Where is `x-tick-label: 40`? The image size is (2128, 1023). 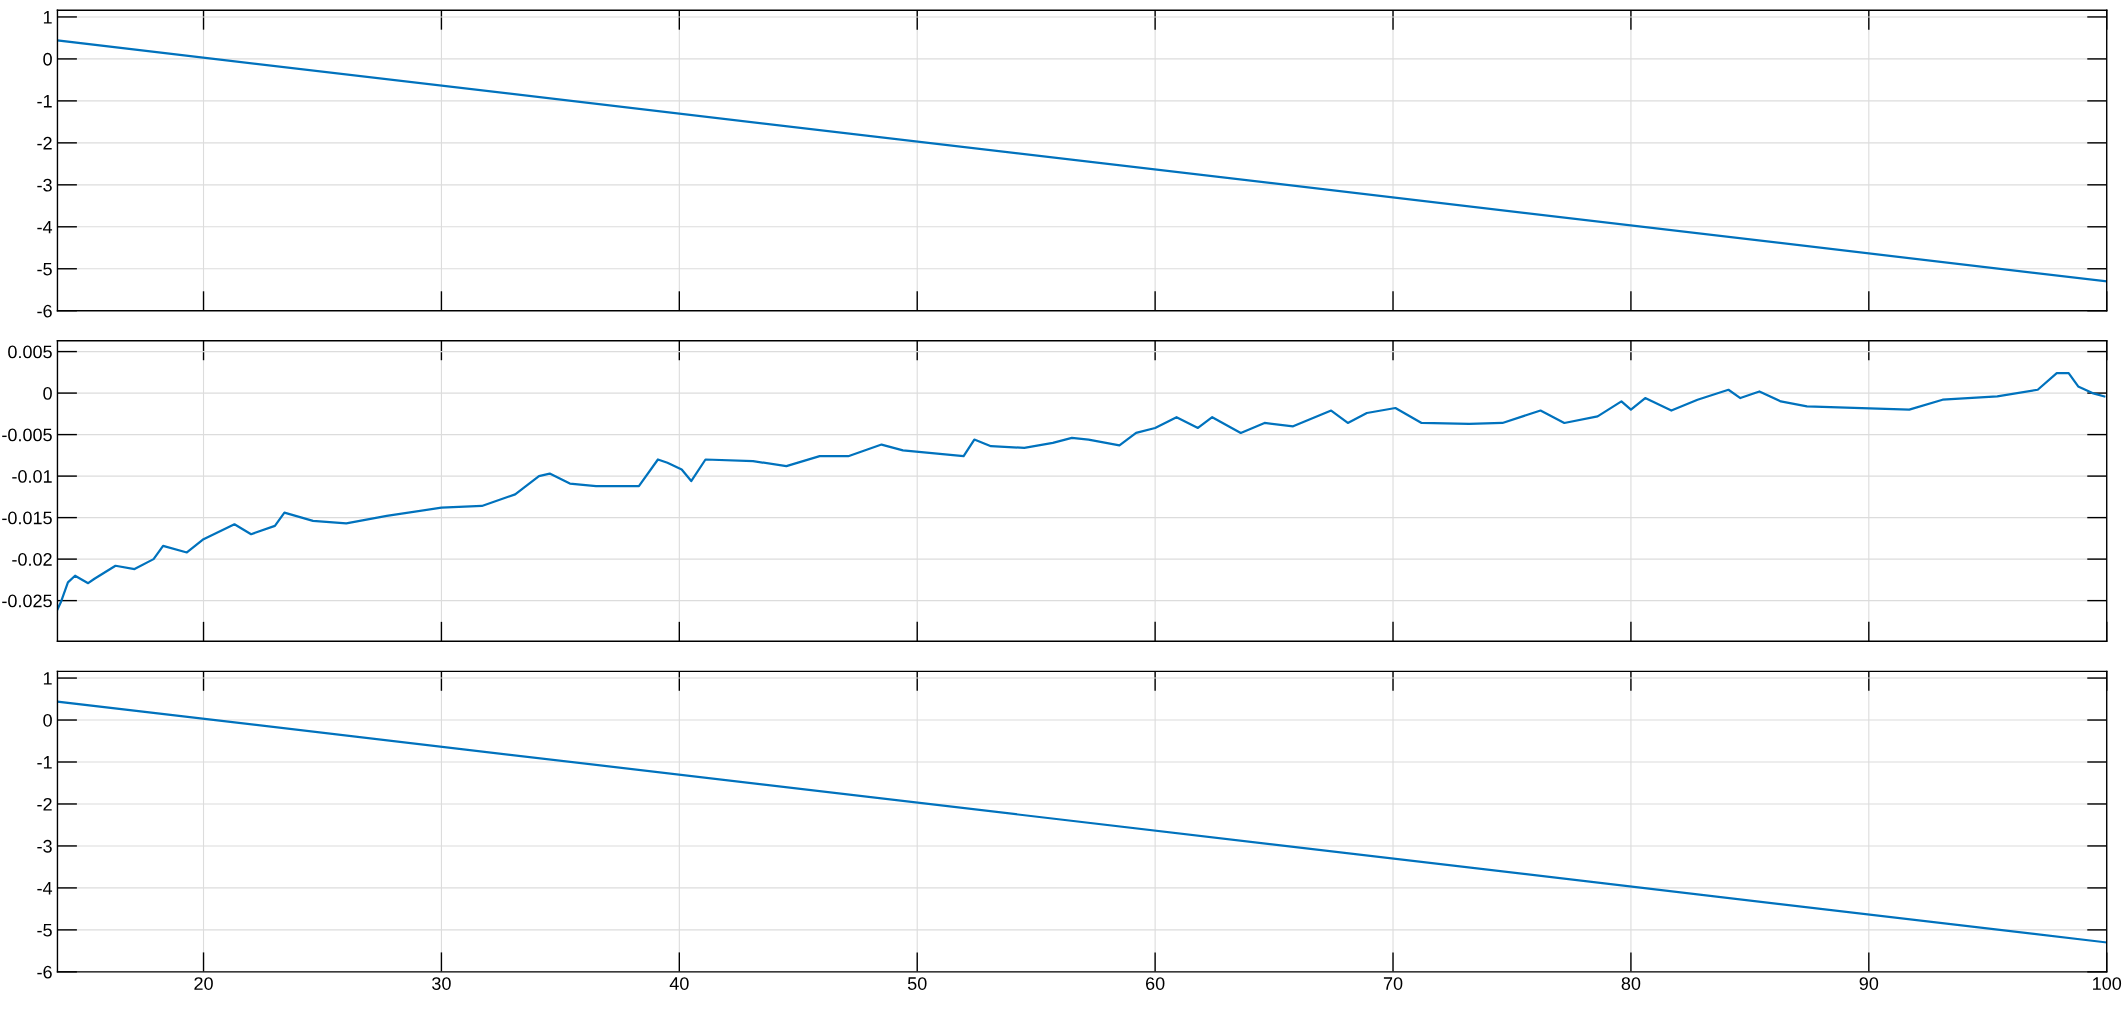
x-tick-label: 40 is located at coordinates (679, 983).